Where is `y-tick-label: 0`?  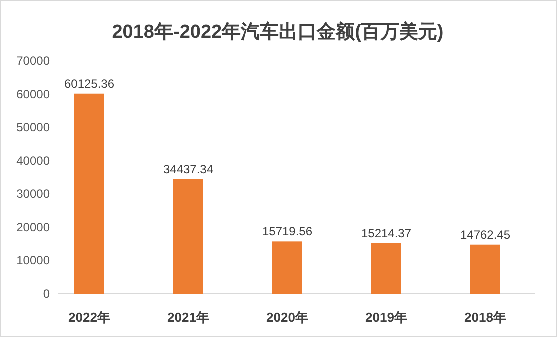
y-tick-label: 0 is located at coordinates (46, 294).